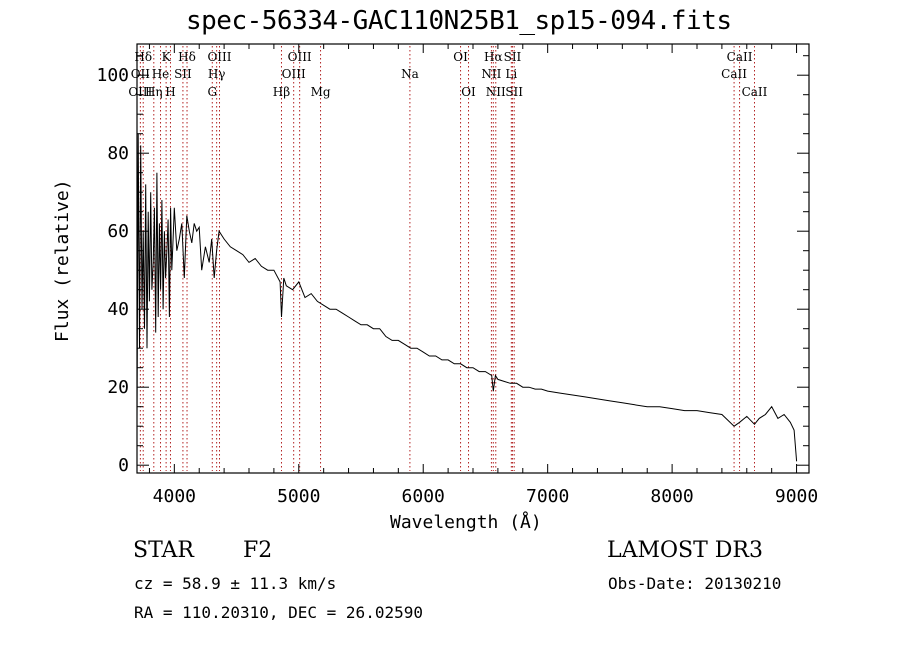 This screenshot has width=900, height=649. Describe the element at coordinates (62, 260) in the screenshot. I see `y-axis-label: Flux (relative)` at that location.